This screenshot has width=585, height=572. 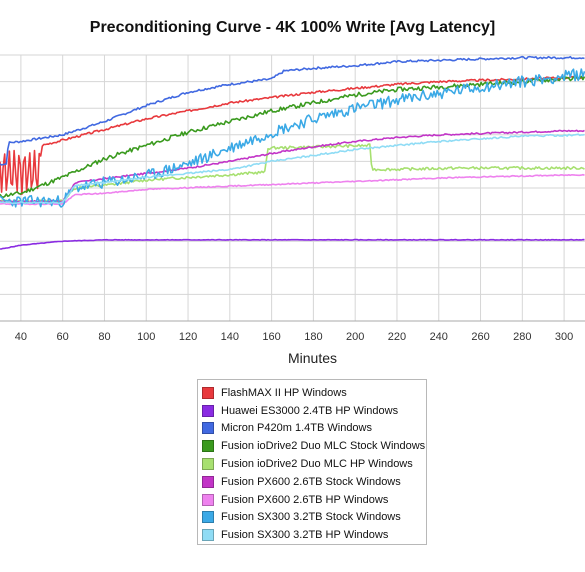 I want to click on x-tick-label: 300, so click(x=564, y=337).